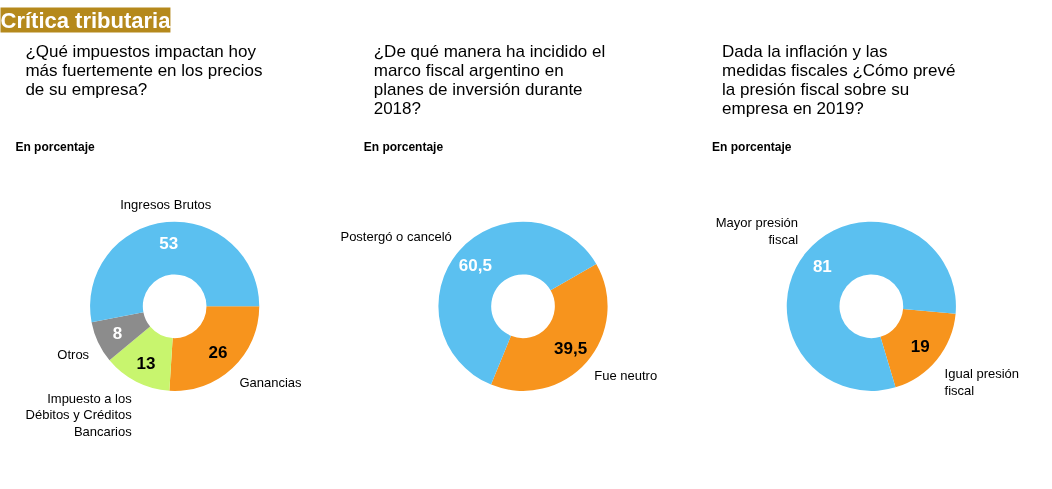  Describe the element at coordinates (166, 205) in the screenshot. I see `slice-label: Ingresos Brutos` at that location.